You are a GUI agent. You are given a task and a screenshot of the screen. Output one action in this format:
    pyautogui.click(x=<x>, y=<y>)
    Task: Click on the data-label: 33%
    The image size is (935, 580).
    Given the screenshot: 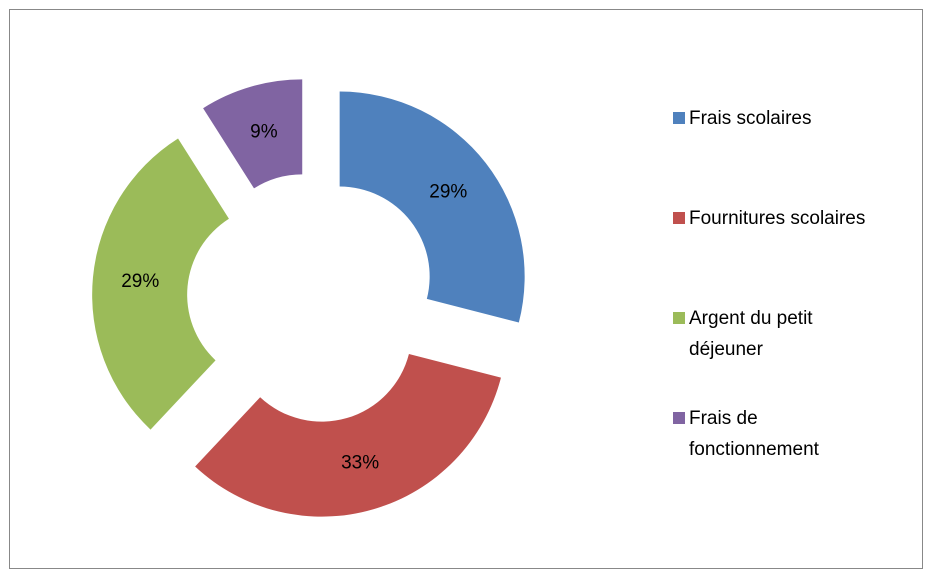 What is the action you would take?
    pyautogui.click(x=360, y=463)
    